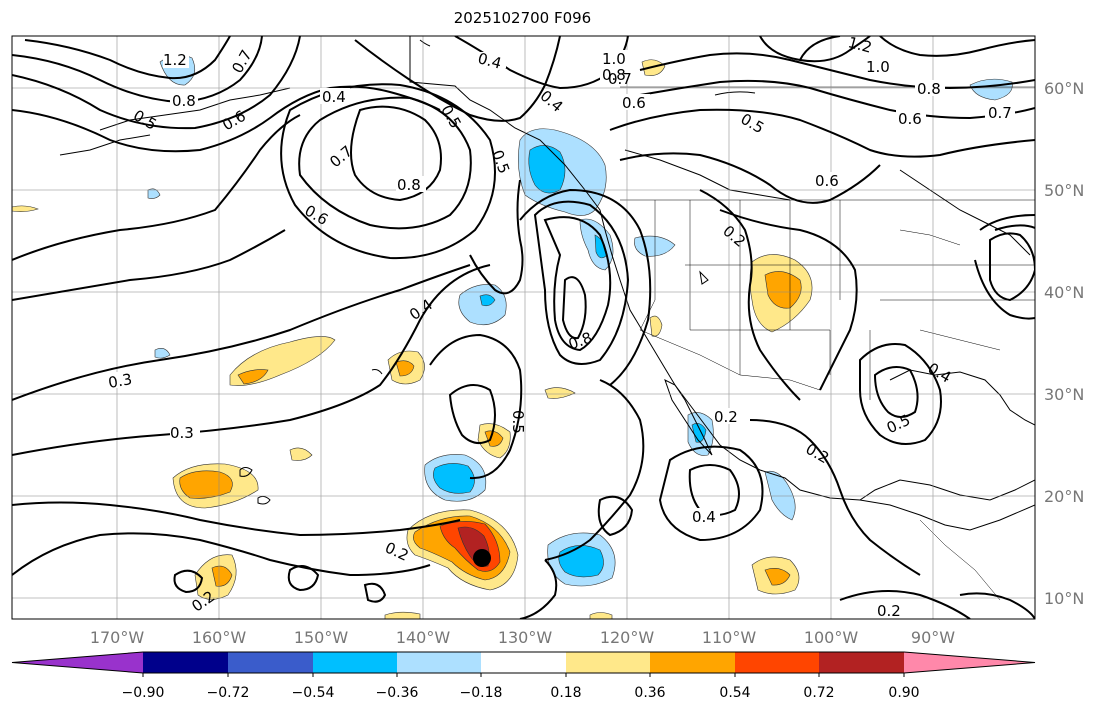 The width and height of the screenshot is (1105, 712). I want to click on lon-label: 100°W, so click(831, 637).